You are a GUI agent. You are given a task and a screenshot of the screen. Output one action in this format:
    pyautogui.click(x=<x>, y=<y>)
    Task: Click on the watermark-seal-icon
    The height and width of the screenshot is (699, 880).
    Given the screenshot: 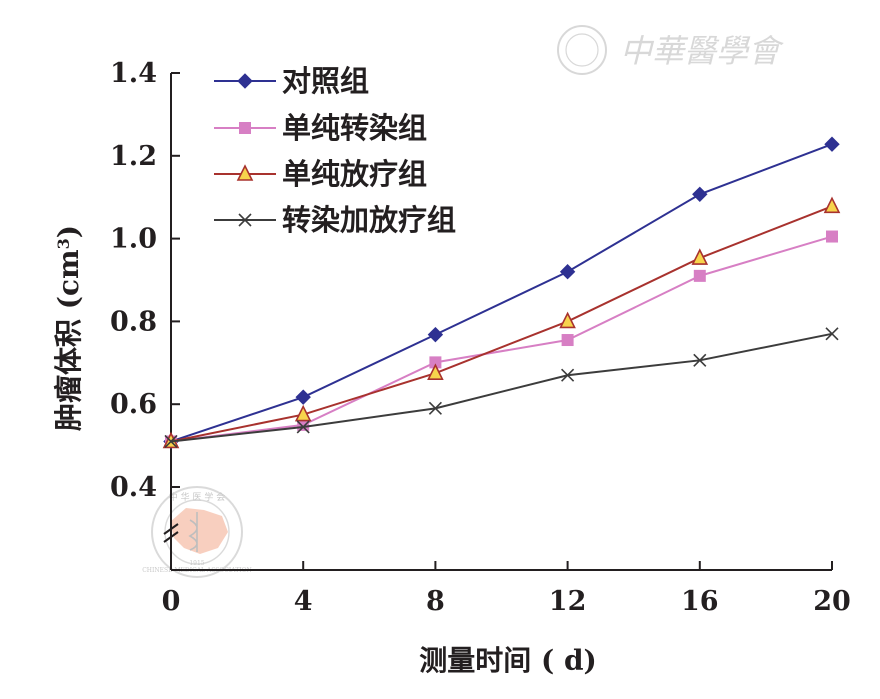 What is the action you would take?
    pyautogui.click(x=582, y=50)
    